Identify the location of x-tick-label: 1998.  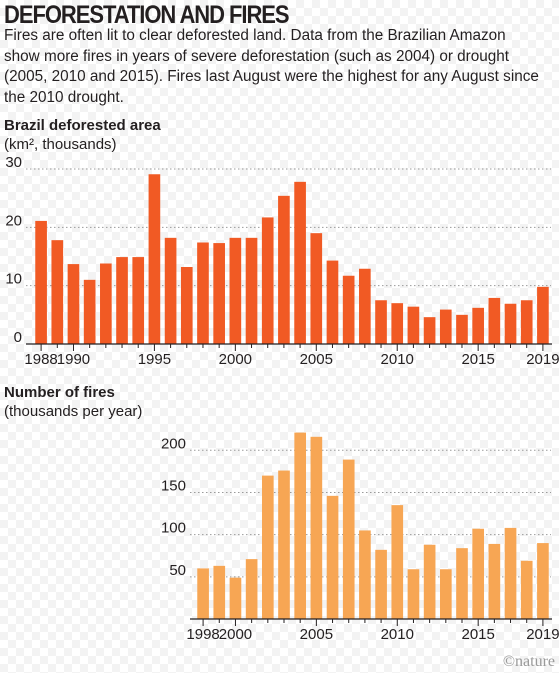
(202, 634).